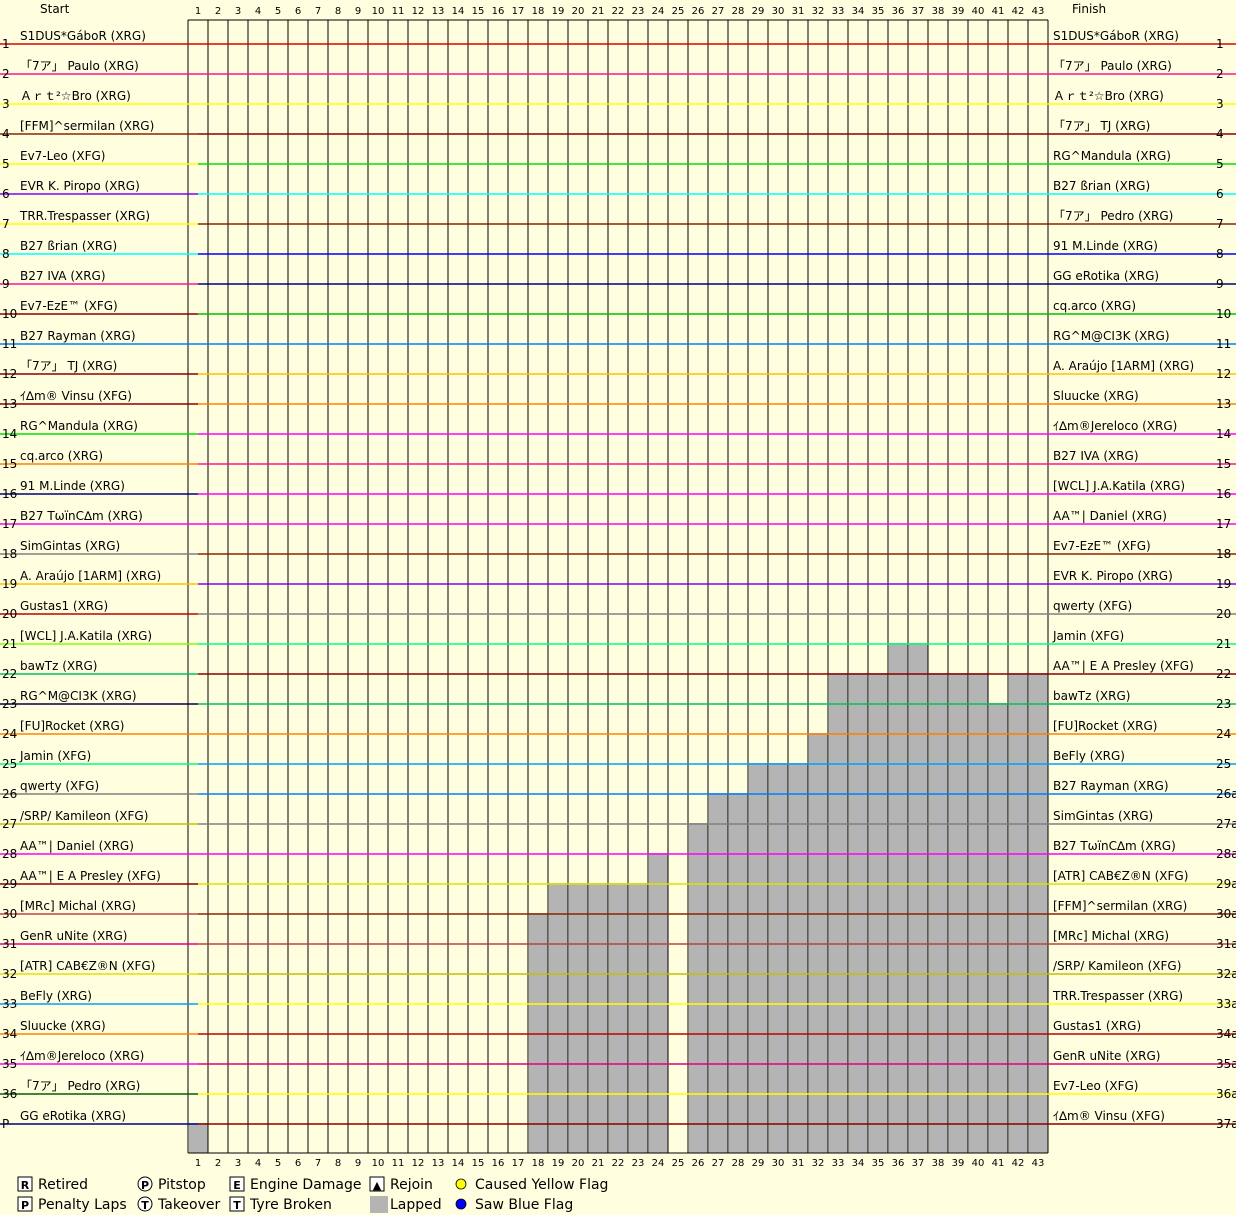 Image resolution: width=1236 pixels, height=1215 pixels. I want to click on start-position-number: 20, so click(9, 614).